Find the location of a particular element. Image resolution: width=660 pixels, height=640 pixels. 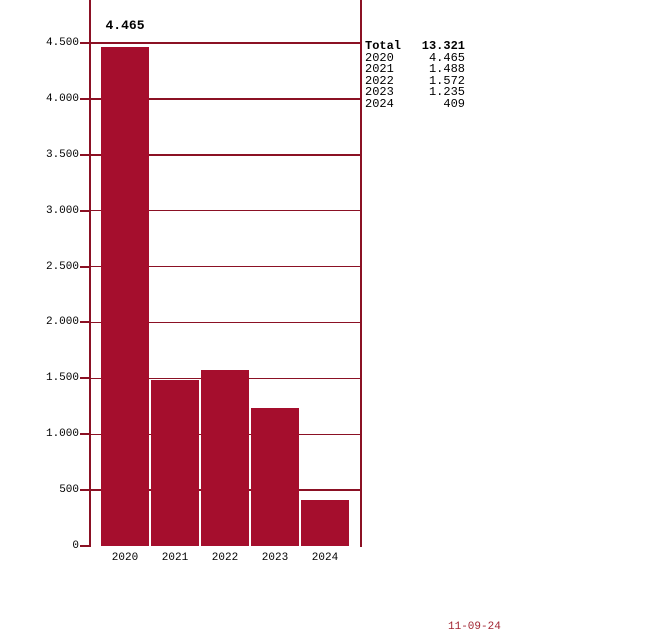

bar-2023 is located at coordinates (275, 477).